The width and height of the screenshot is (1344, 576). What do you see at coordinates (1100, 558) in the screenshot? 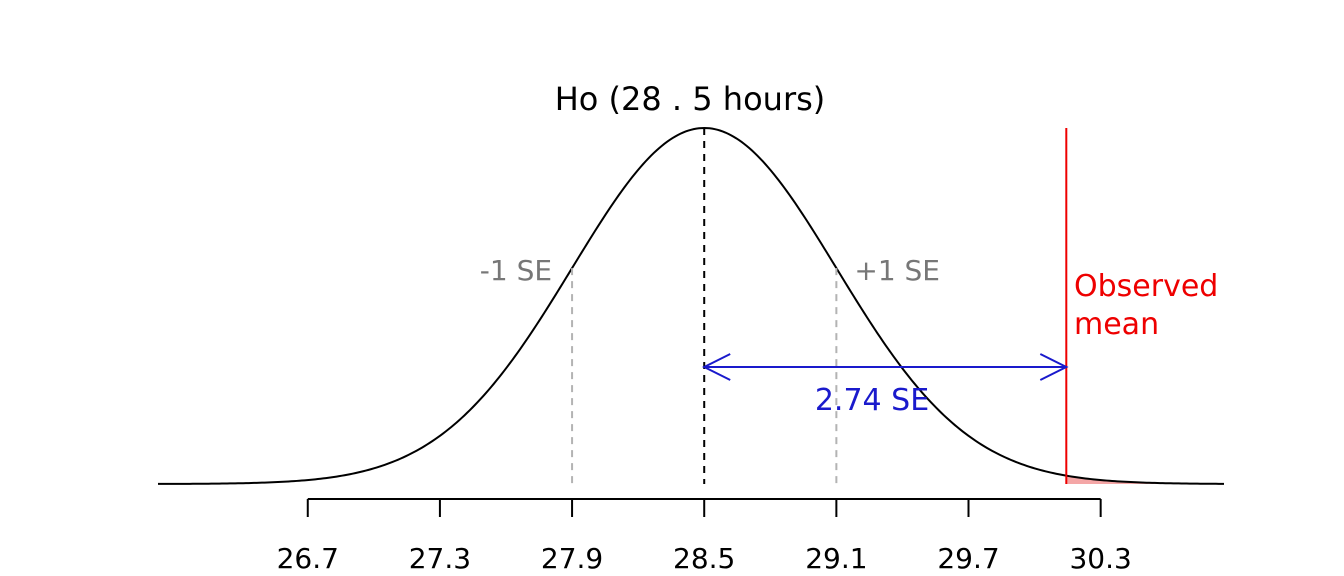
I see `x-tick-label: 30.3` at bounding box center [1100, 558].